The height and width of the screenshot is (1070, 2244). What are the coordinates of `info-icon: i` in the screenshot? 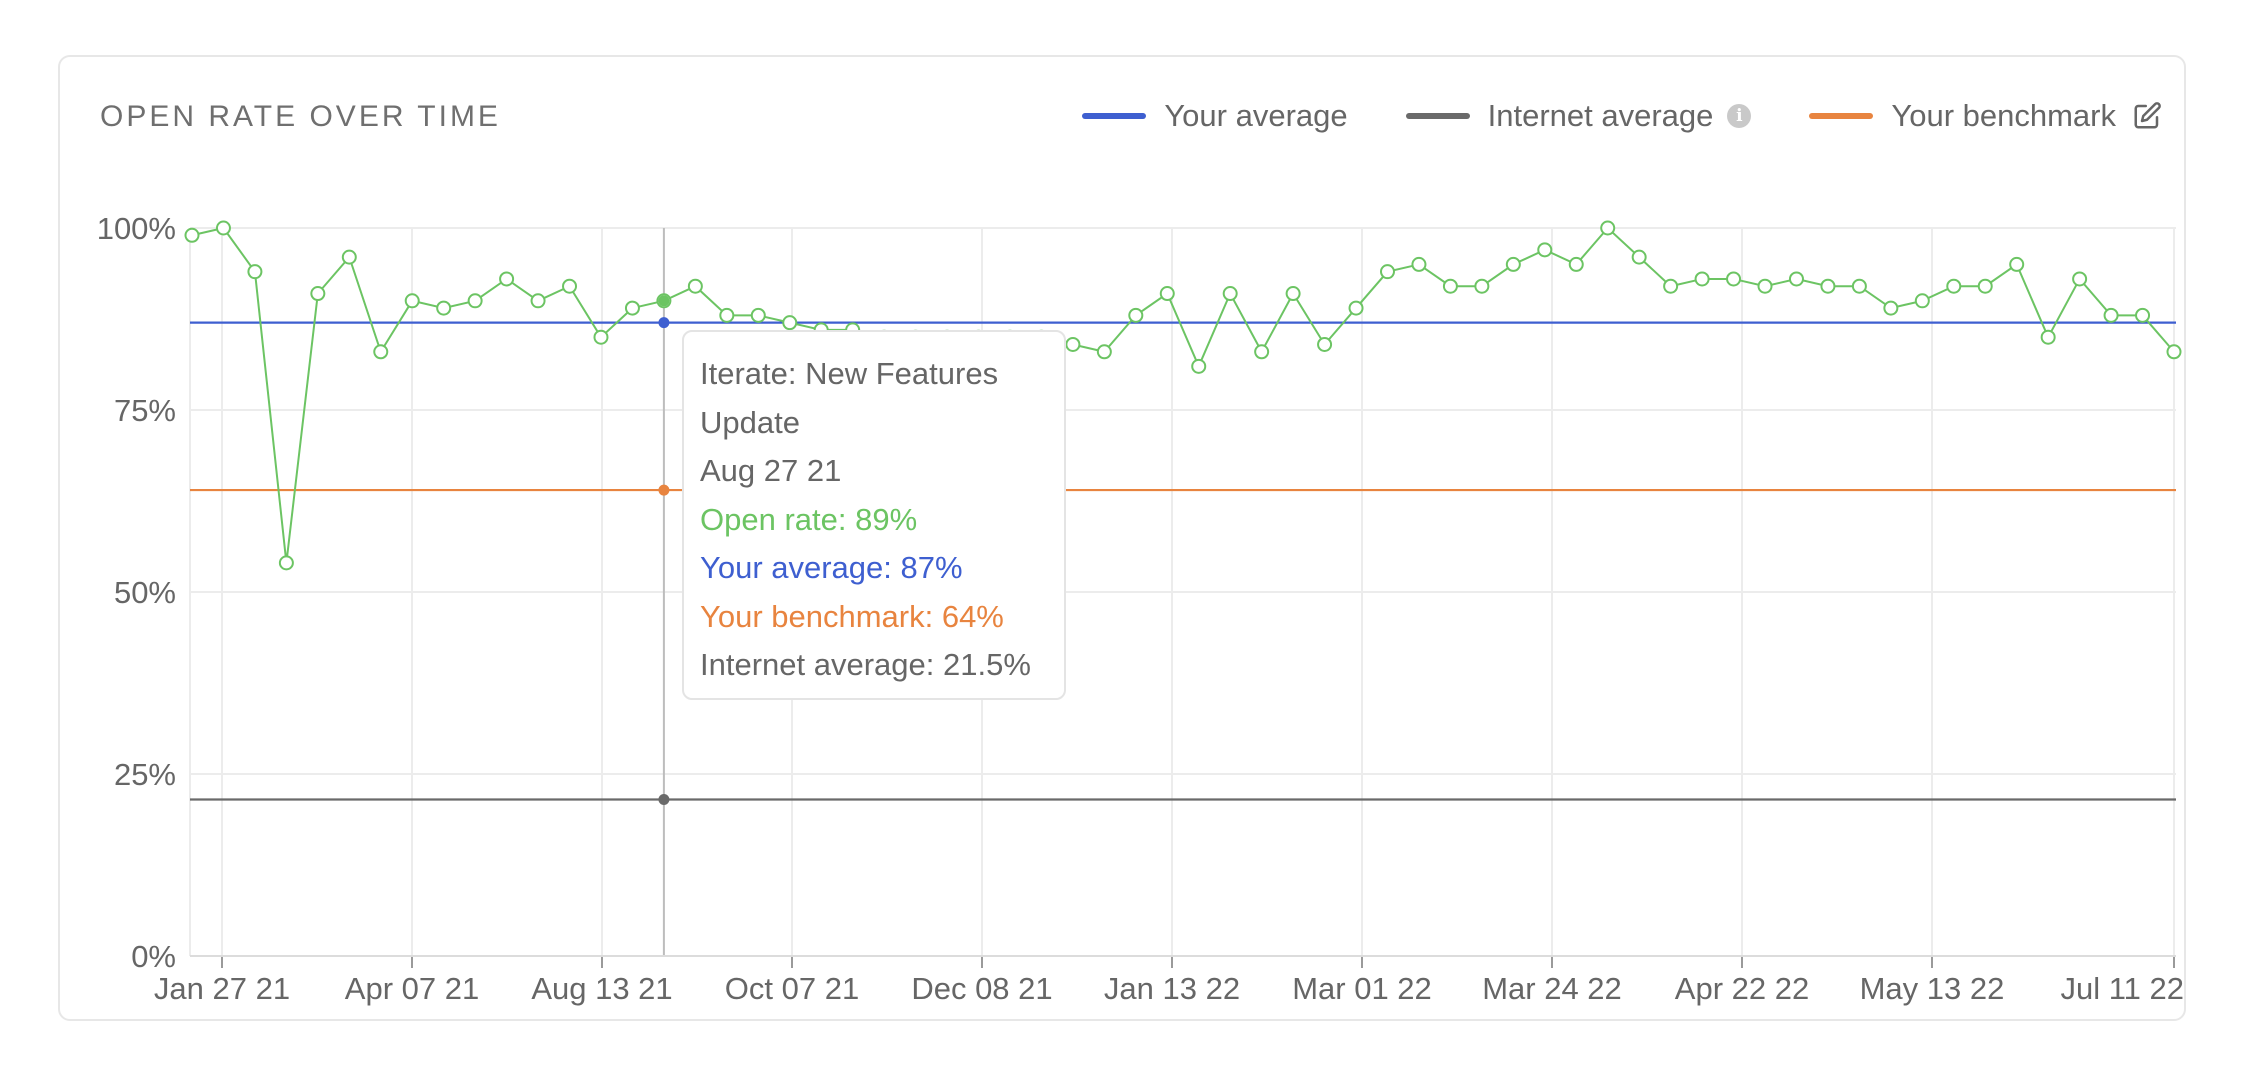 It's located at (1739, 116).